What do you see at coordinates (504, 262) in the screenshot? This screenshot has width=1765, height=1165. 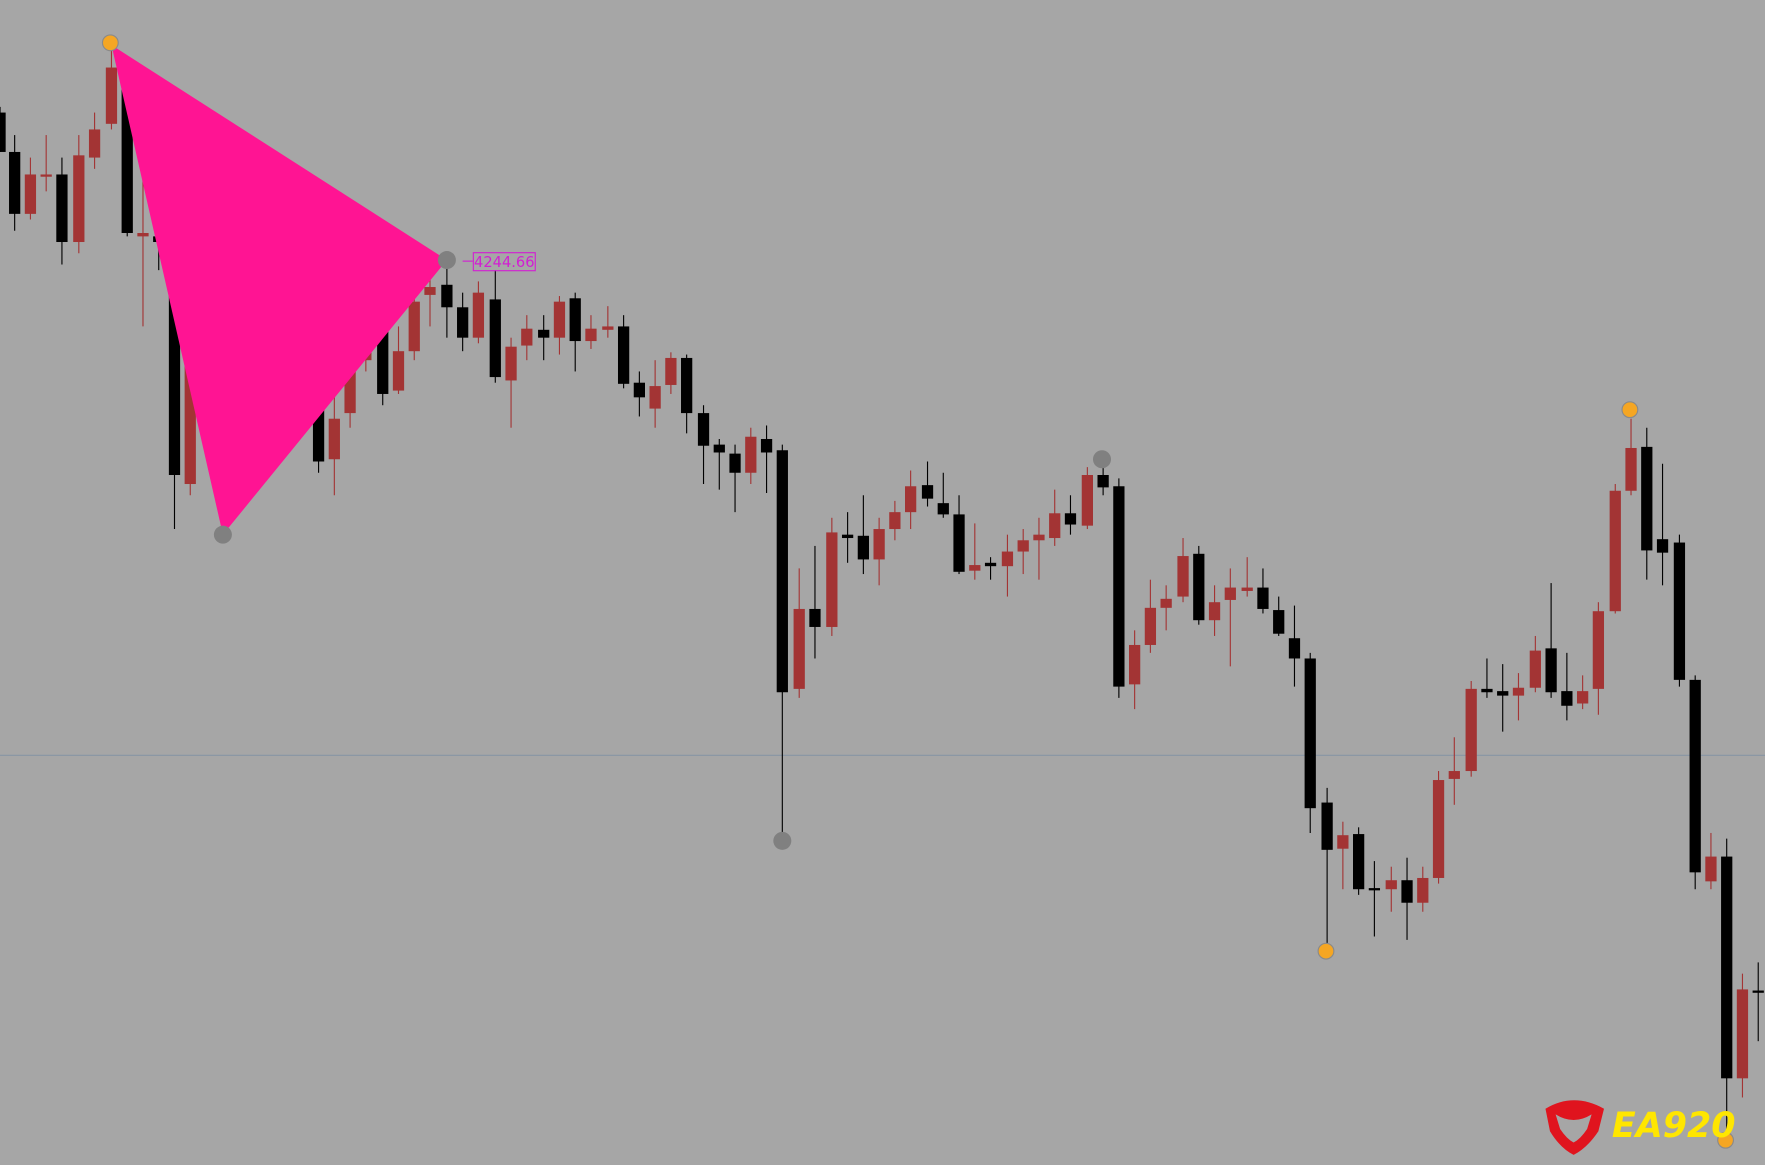 I see `price-tag-box` at bounding box center [504, 262].